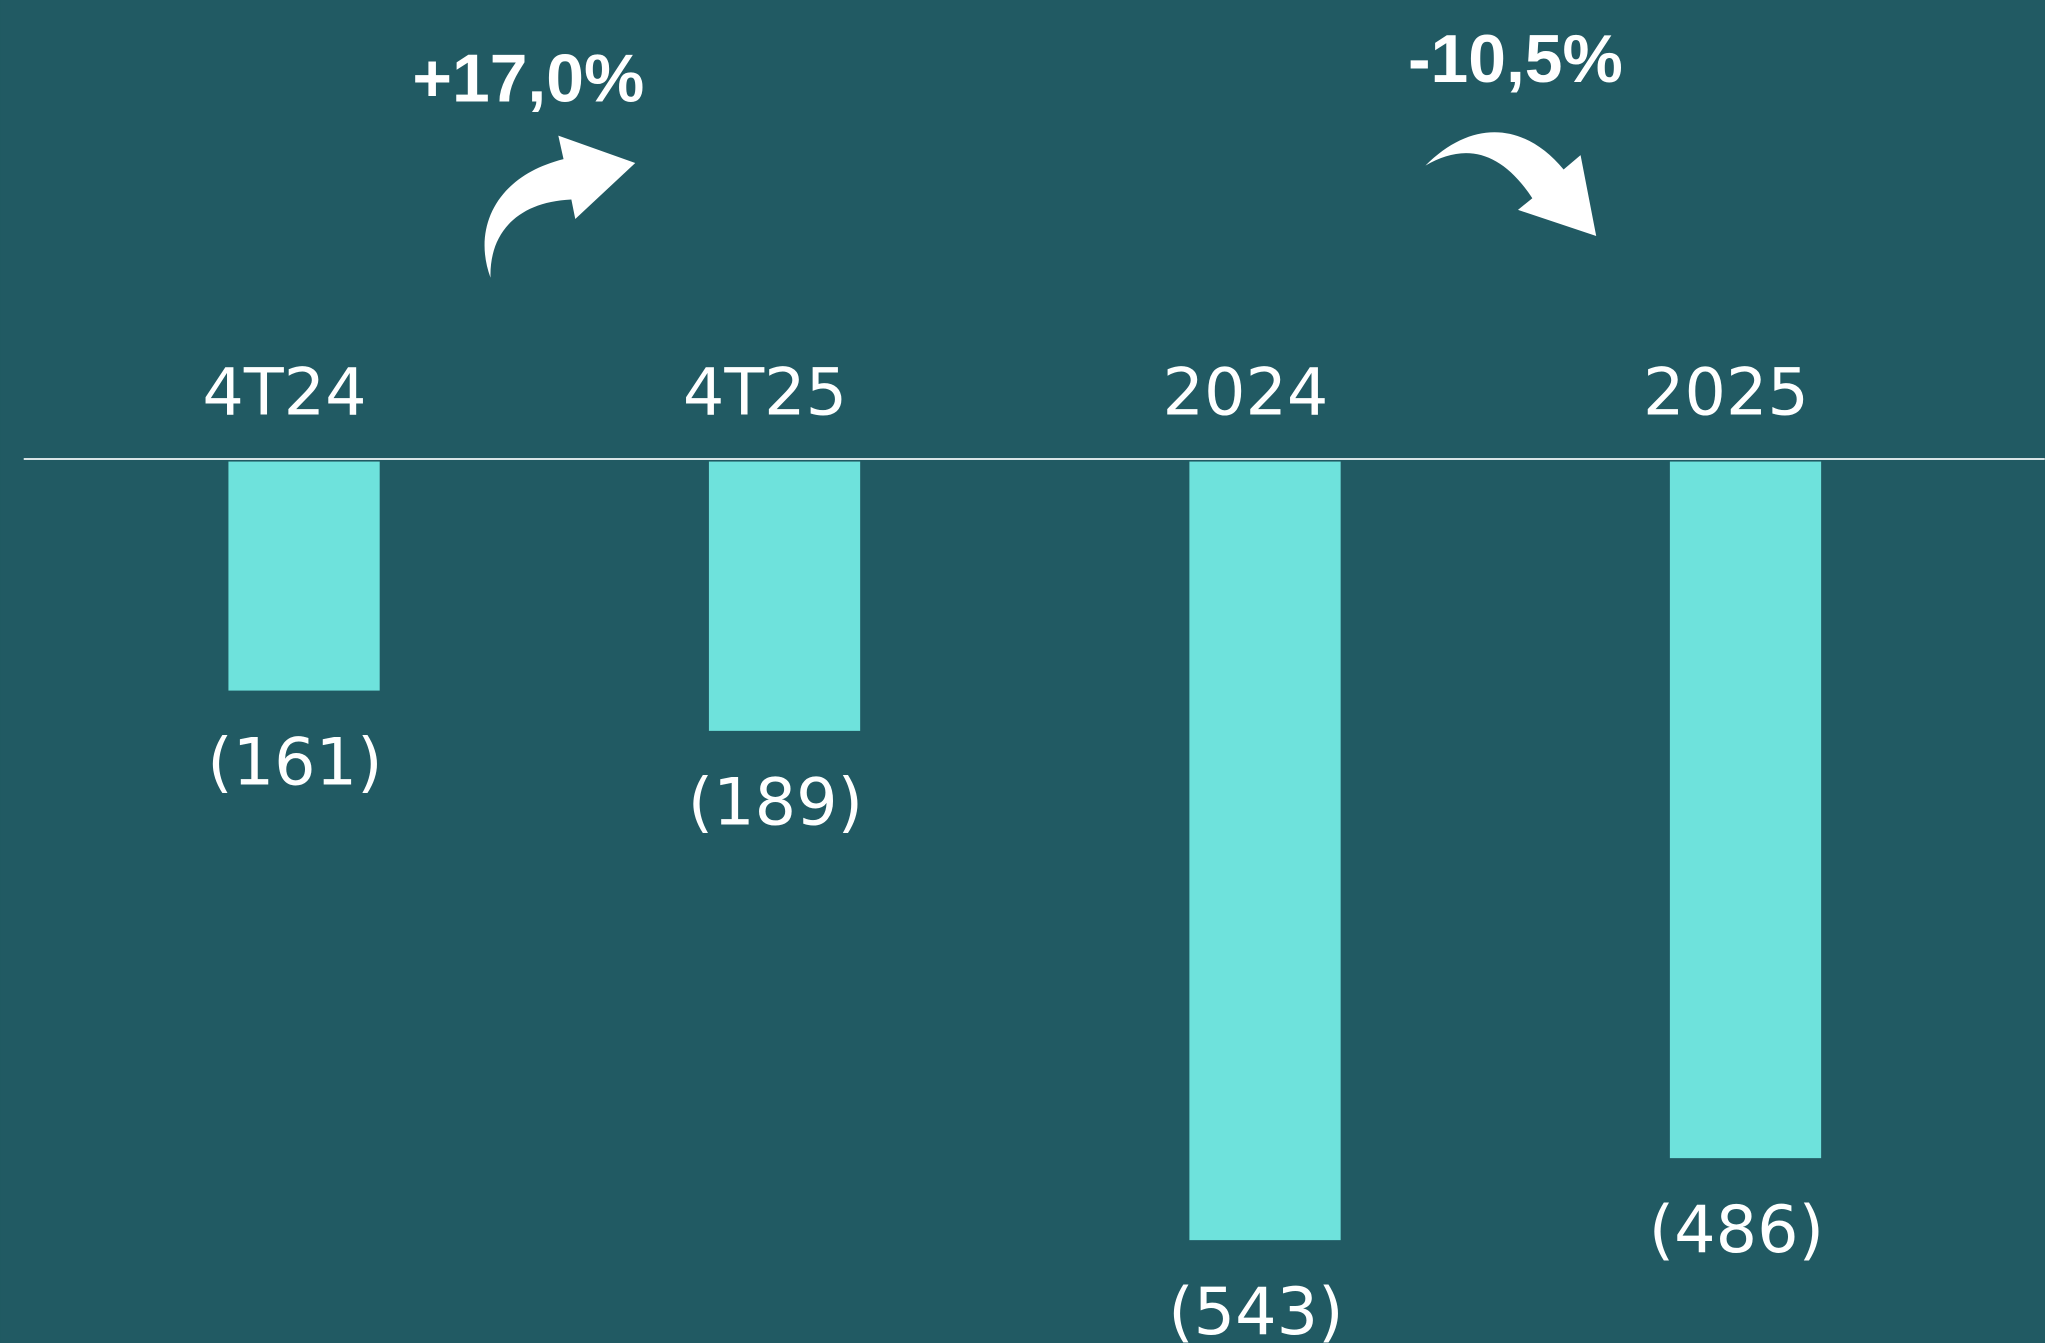 This screenshot has width=2045, height=1343. Describe the element at coordinates (1515, 59) in the screenshot. I see `annotation: -10,5%` at that location.